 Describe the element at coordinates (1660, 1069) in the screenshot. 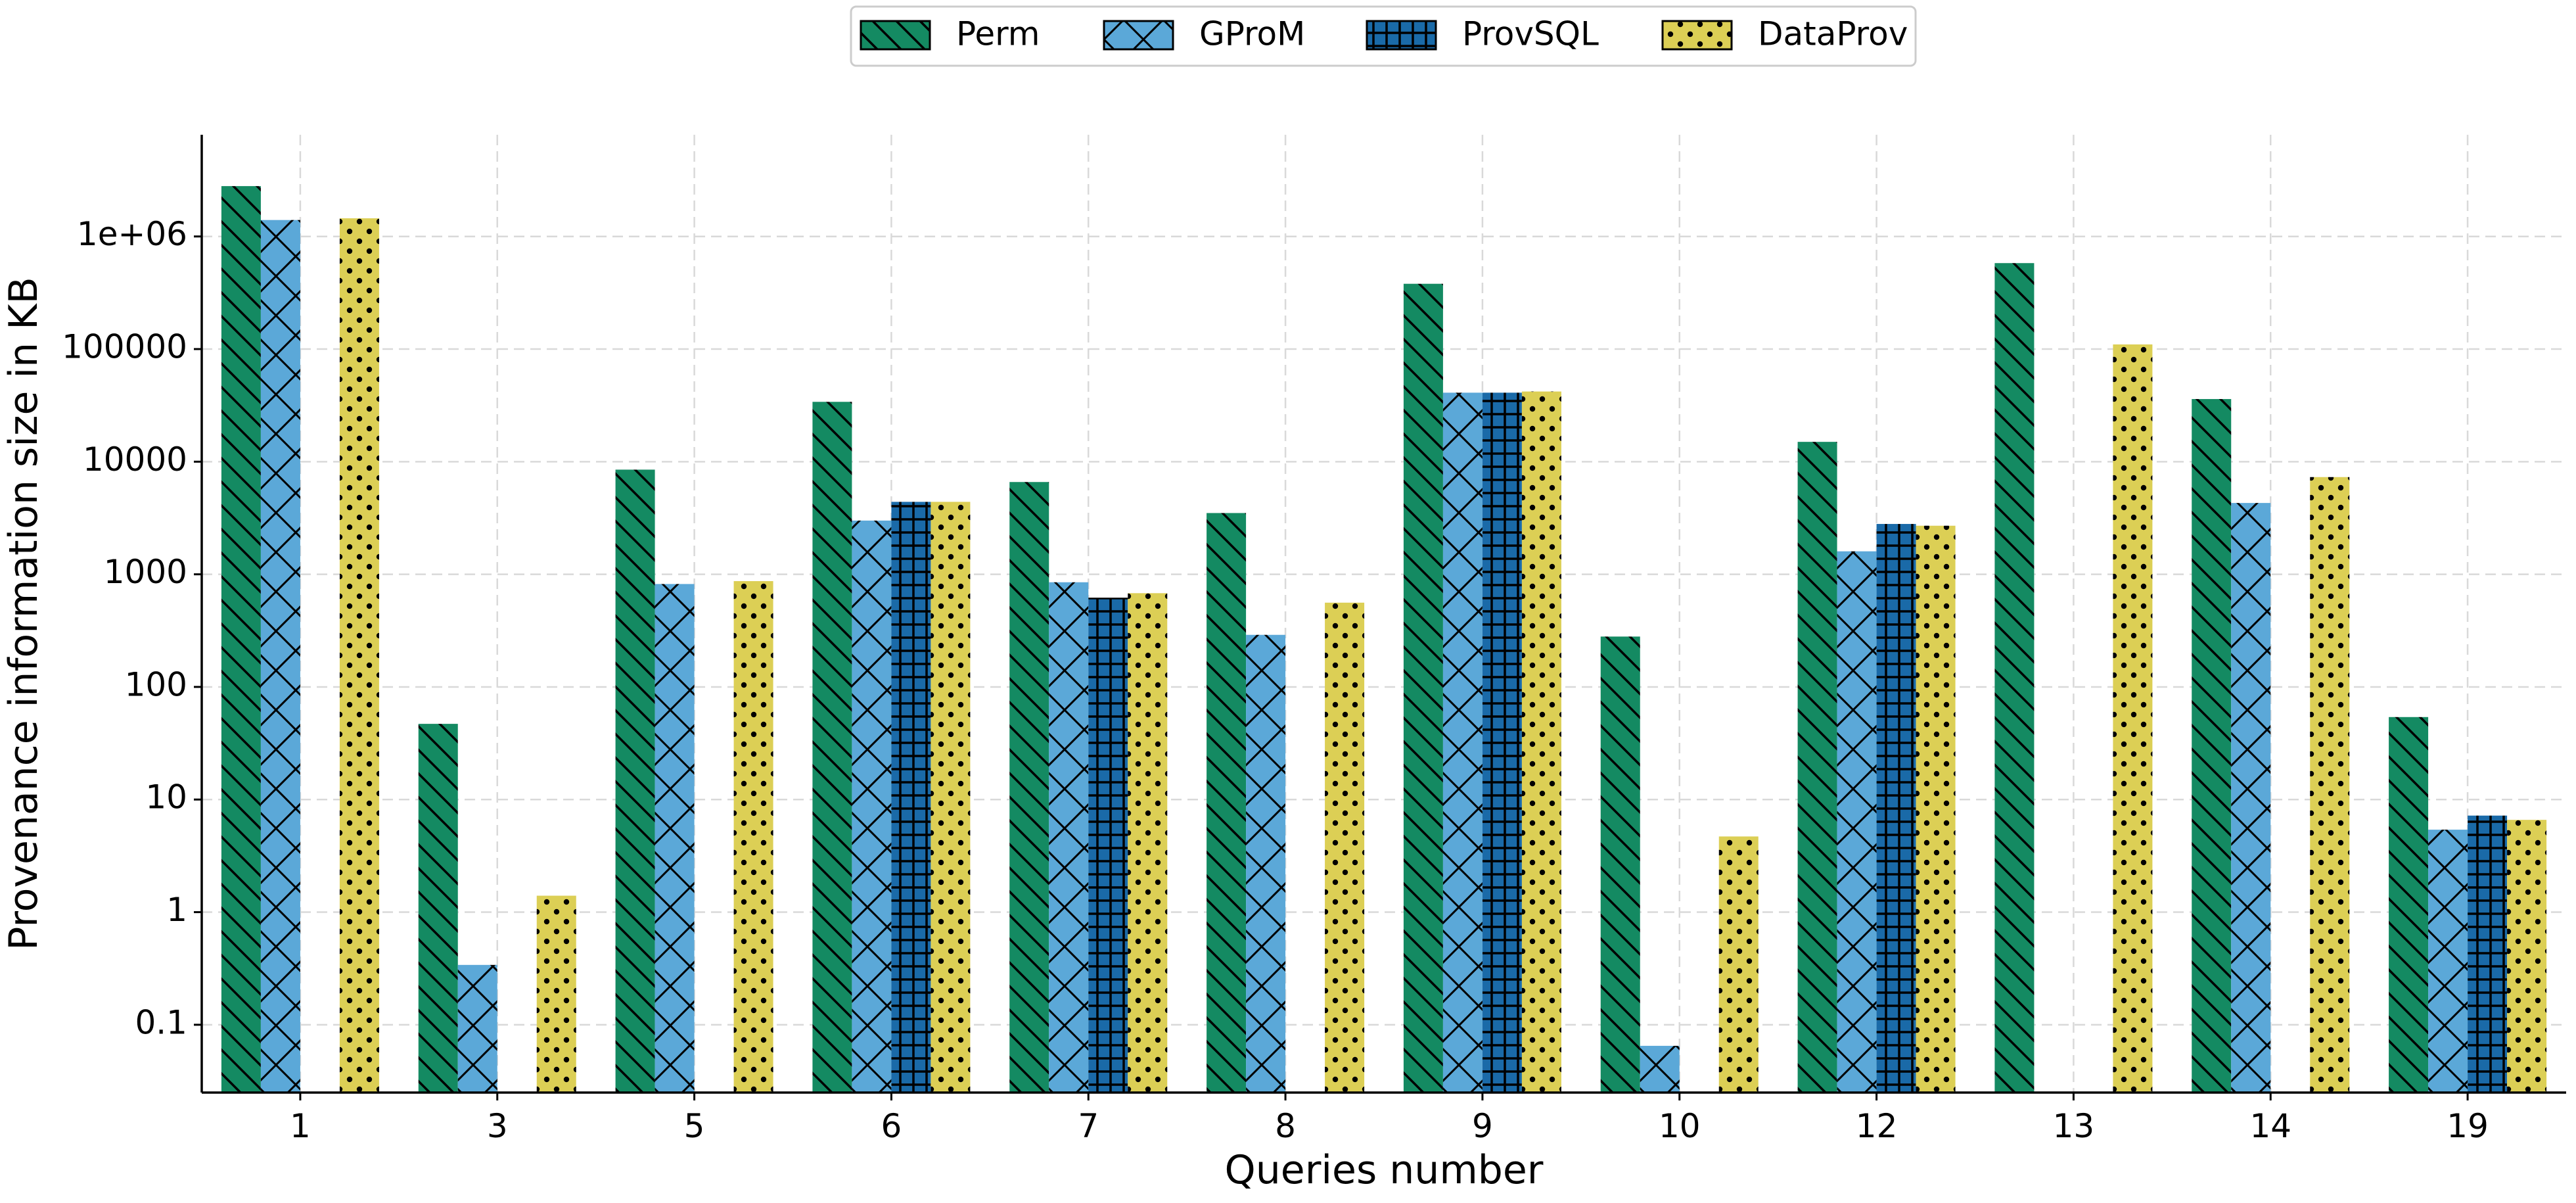

I see `bar-gprom-q10` at that location.